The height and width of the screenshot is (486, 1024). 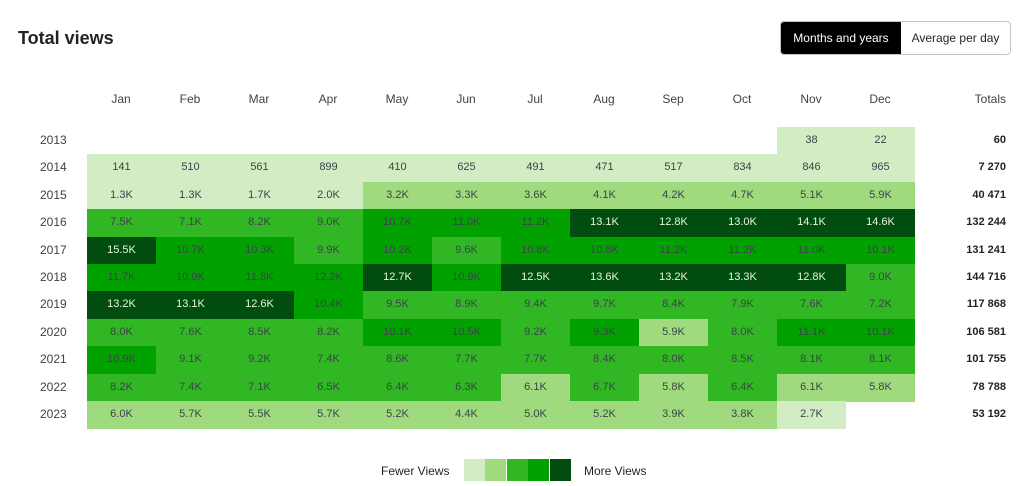 What do you see at coordinates (328, 387) in the screenshot?
I see `month-cell: 6.5K` at bounding box center [328, 387].